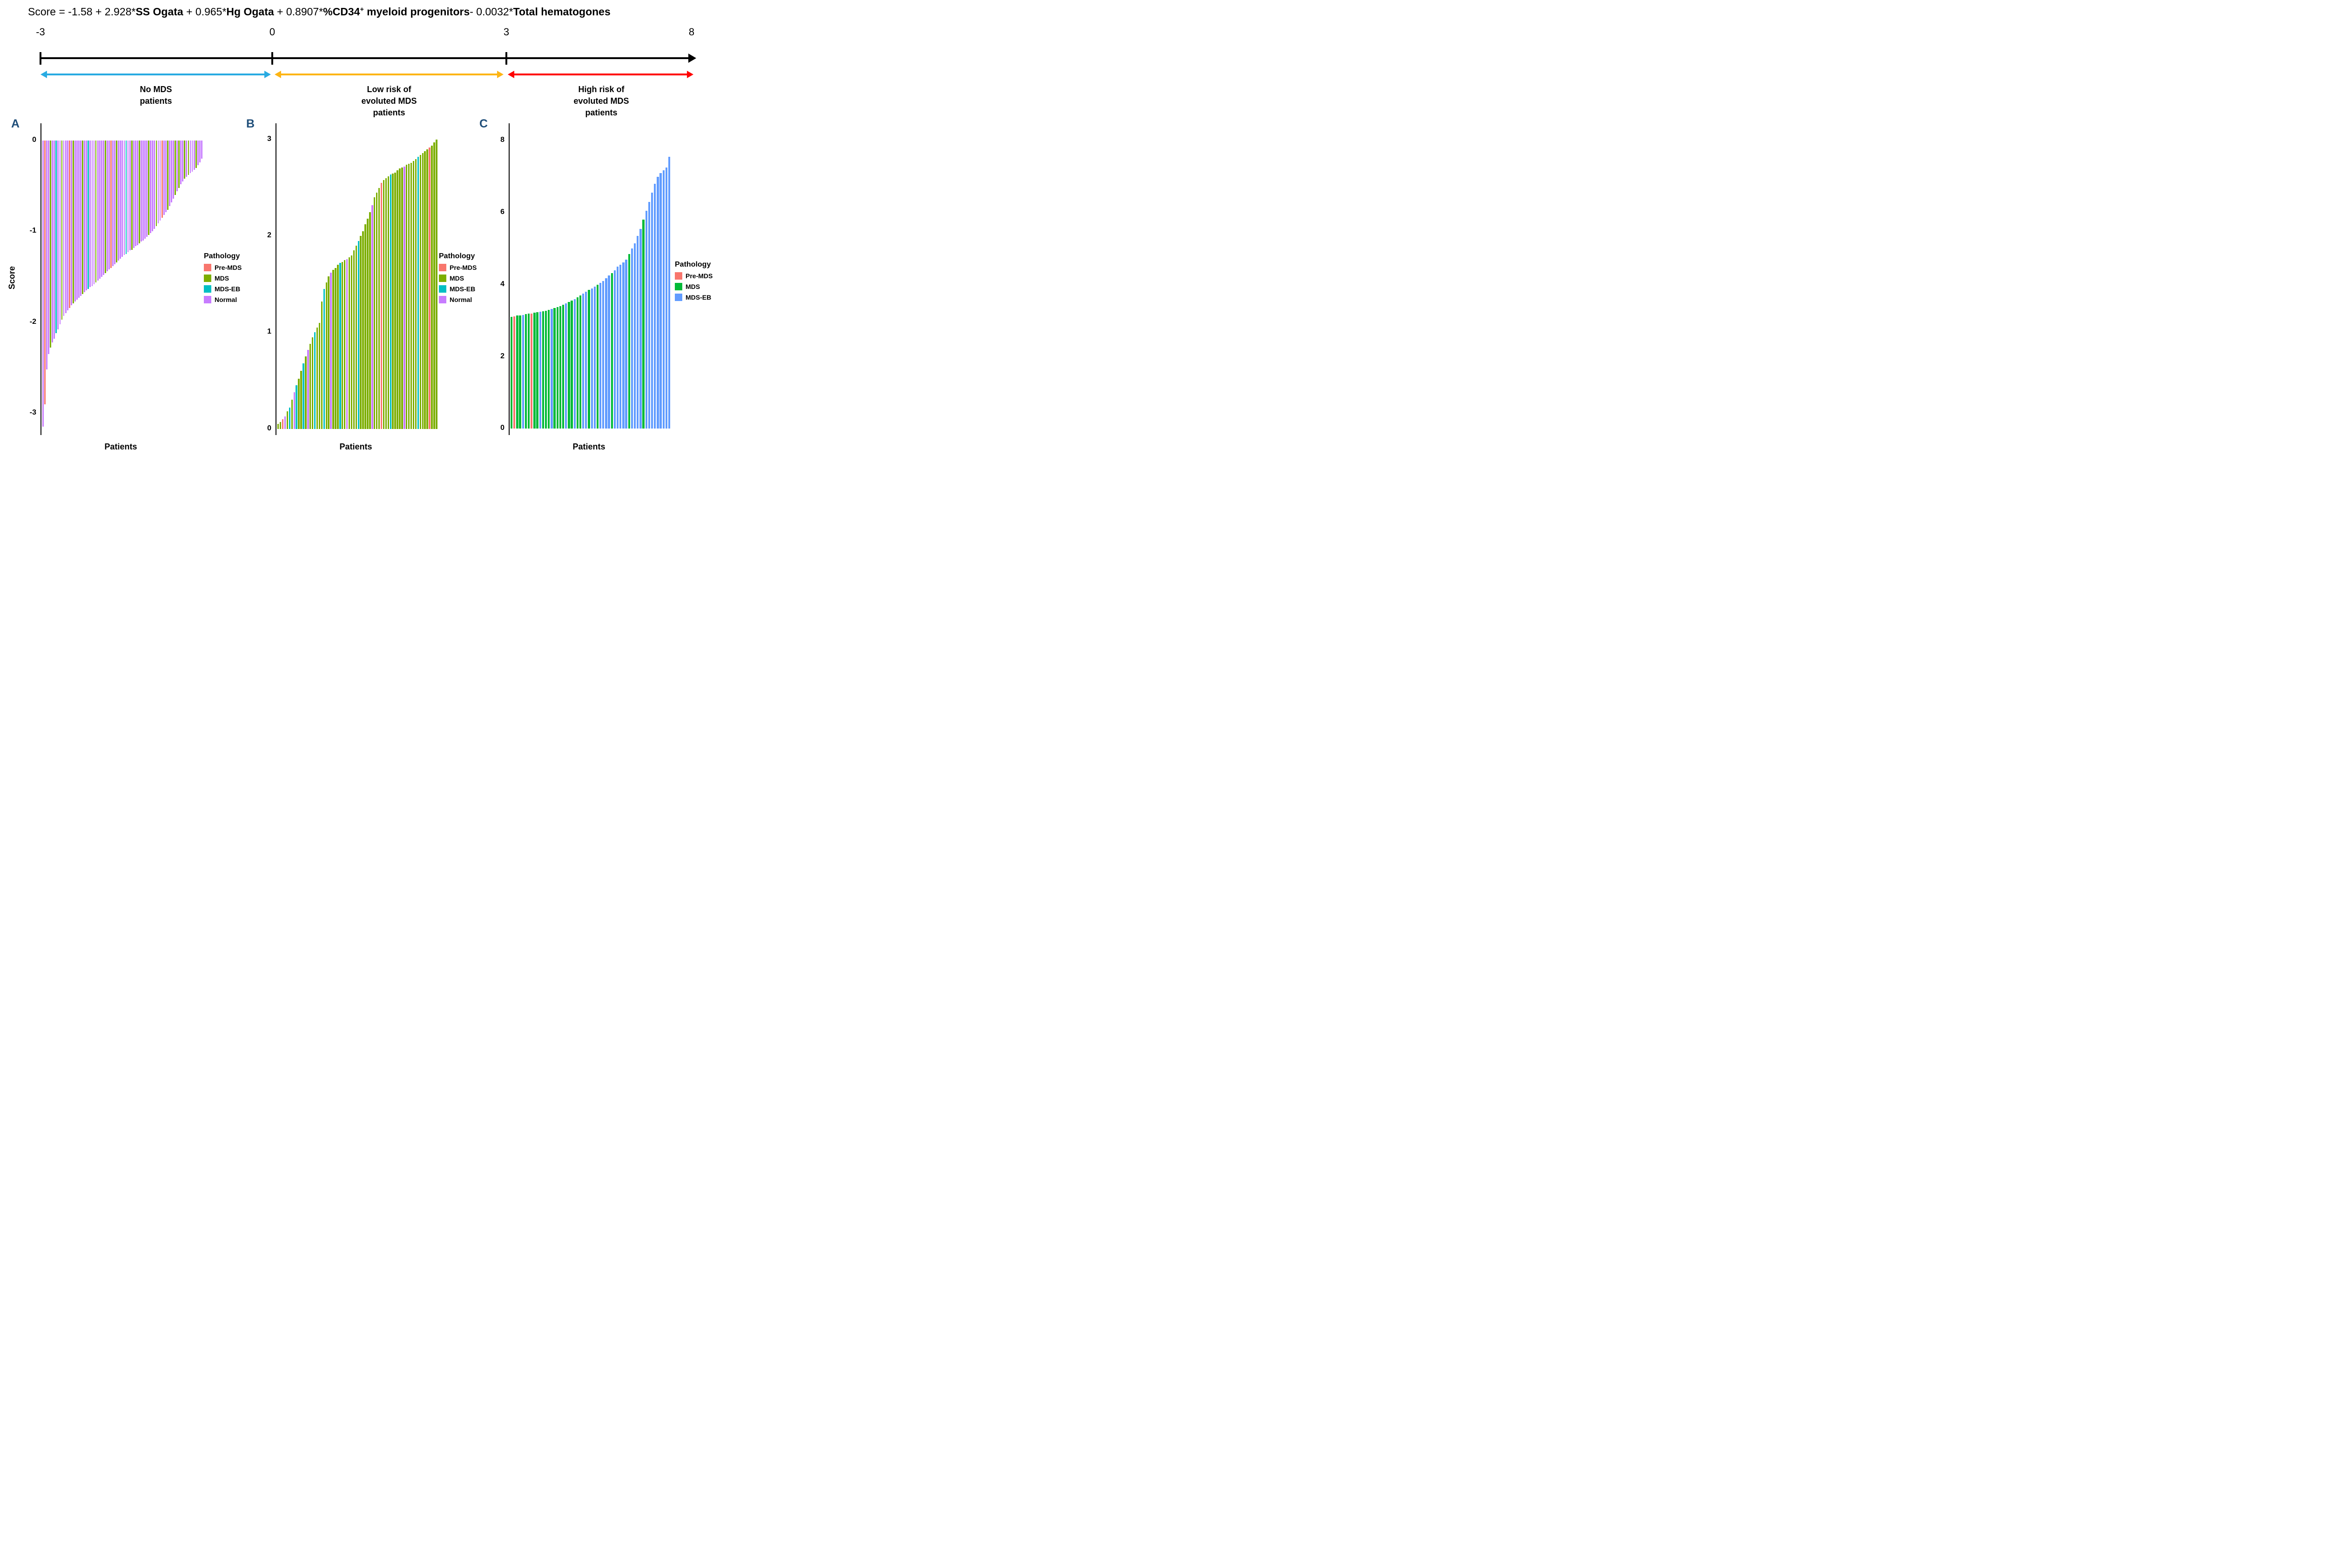 The image size is (2327, 1568). What do you see at coordinates (458, 299) in the screenshot?
I see `legend-item: Normal` at bounding box center [458, 299].